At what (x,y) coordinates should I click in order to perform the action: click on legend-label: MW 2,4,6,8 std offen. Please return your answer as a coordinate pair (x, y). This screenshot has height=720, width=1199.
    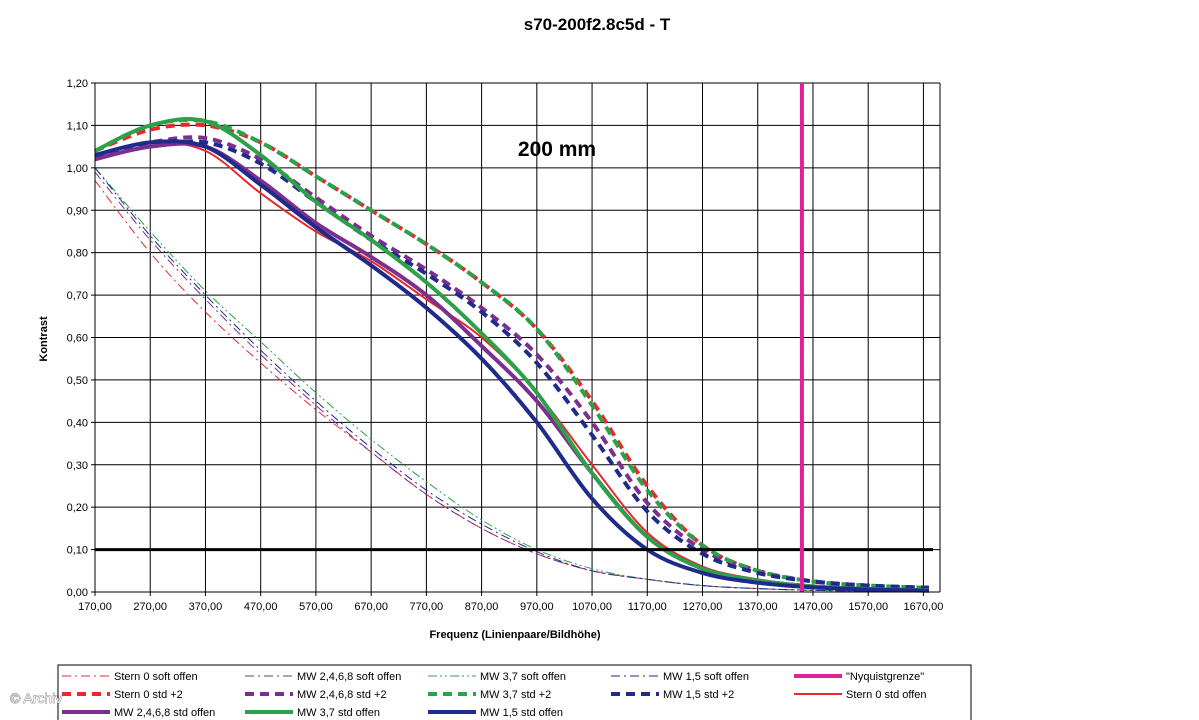
    Looking at the image, I should click on (164, 713).